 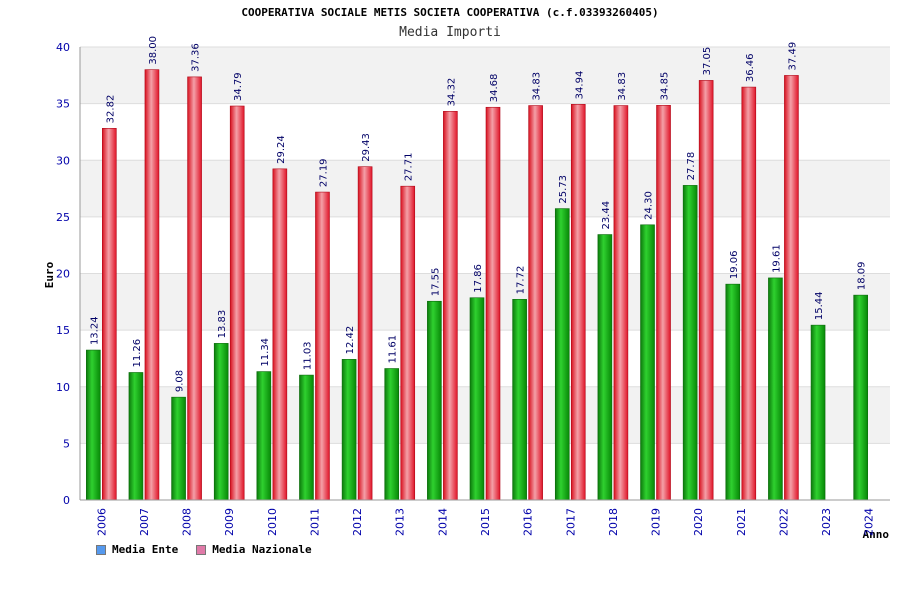 What do you see at coordinates (265, 352) in the screenshot?
I see `data-label-media-ente: 11.34` at bounding box center [265, 352].